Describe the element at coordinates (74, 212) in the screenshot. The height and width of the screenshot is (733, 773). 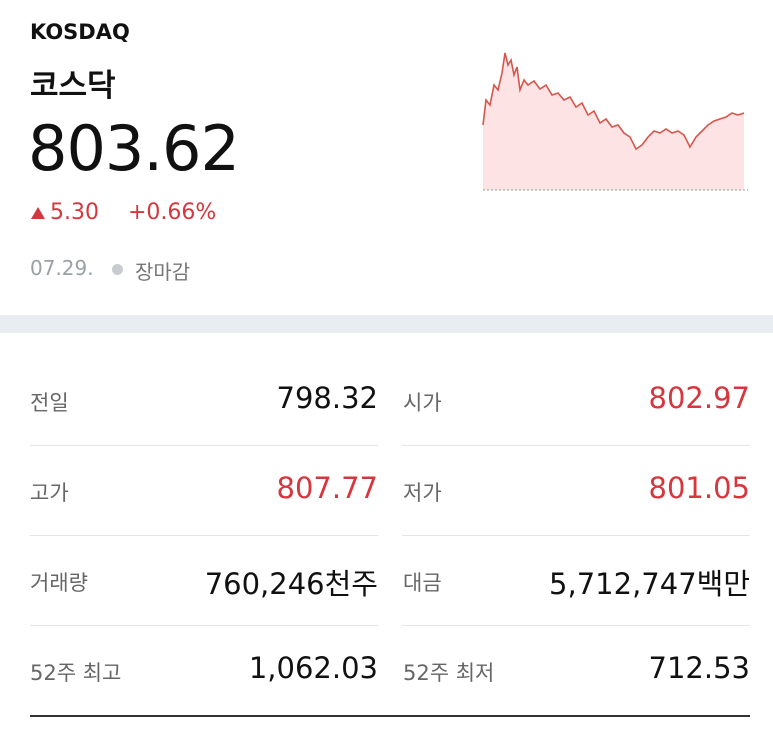
I see `change: 5.30` at that location.